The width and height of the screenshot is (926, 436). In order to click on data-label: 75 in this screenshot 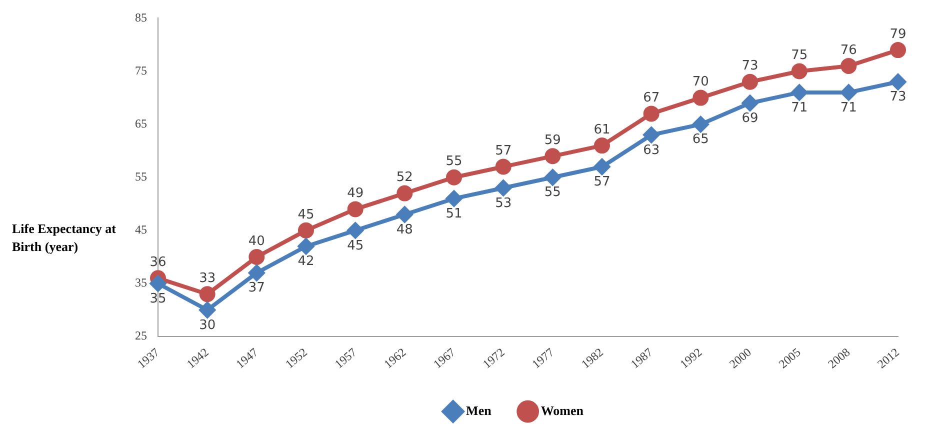, I will do `click(799, 56)`.